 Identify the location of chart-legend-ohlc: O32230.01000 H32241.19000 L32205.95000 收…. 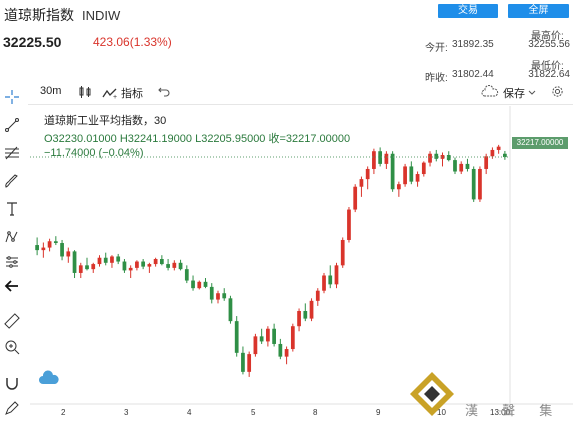
(197, 139).